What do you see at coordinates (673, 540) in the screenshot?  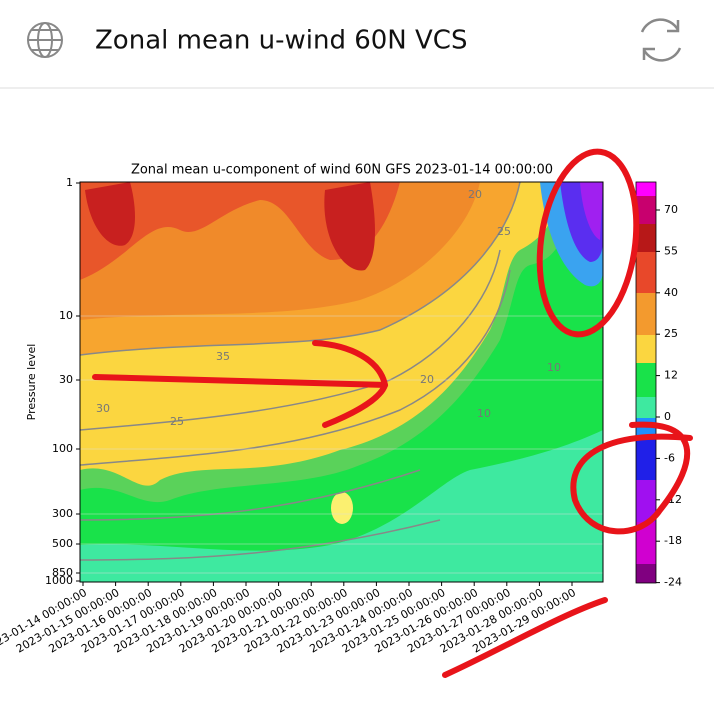 I see `colorbar-tick-label: -18` at bounding box center [673, 540].